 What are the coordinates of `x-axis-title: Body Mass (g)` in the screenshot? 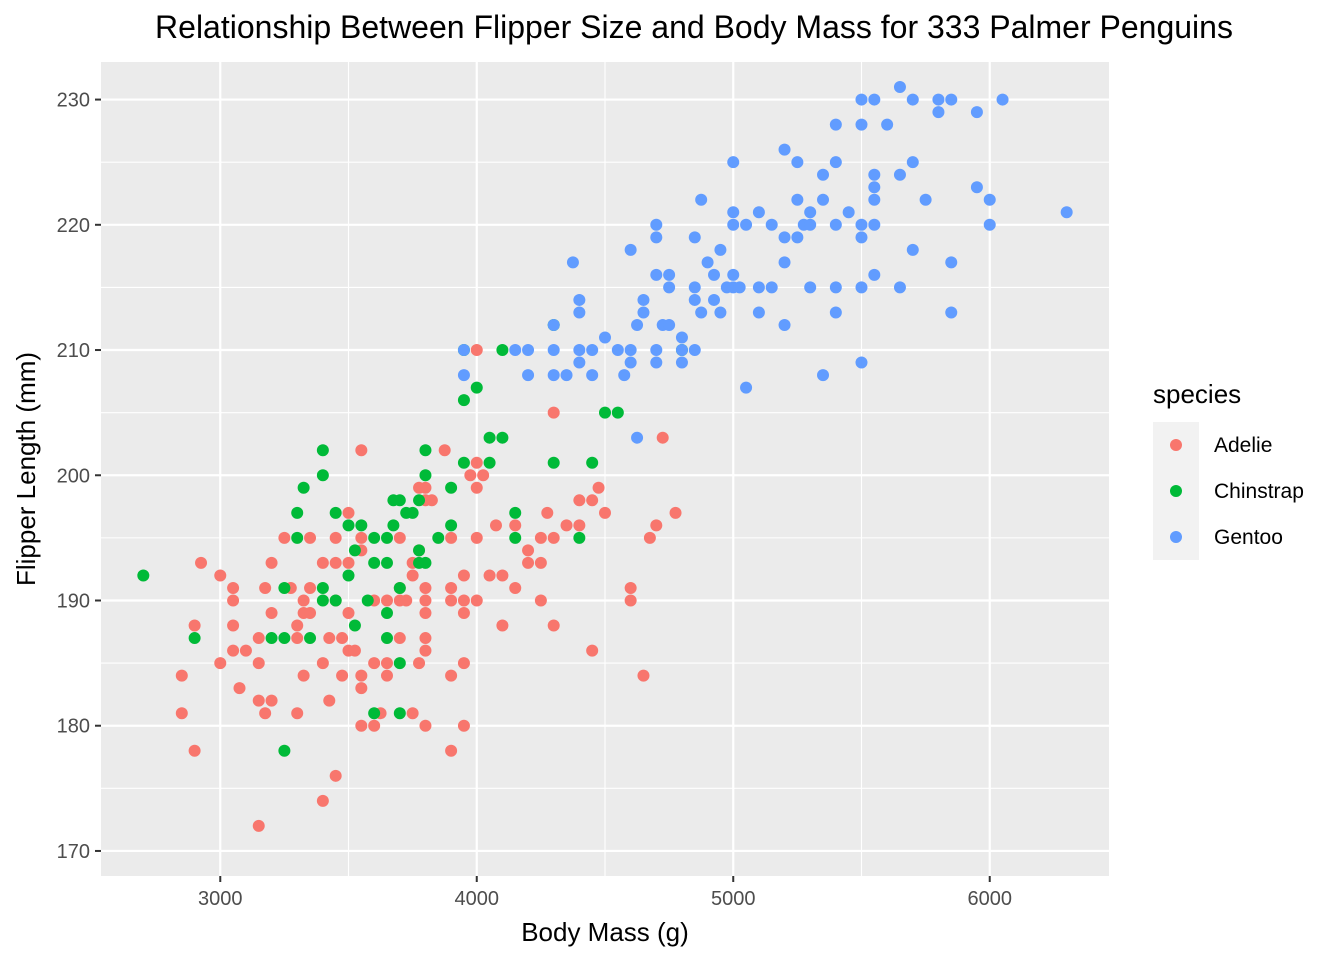 It's located at (605, 932).